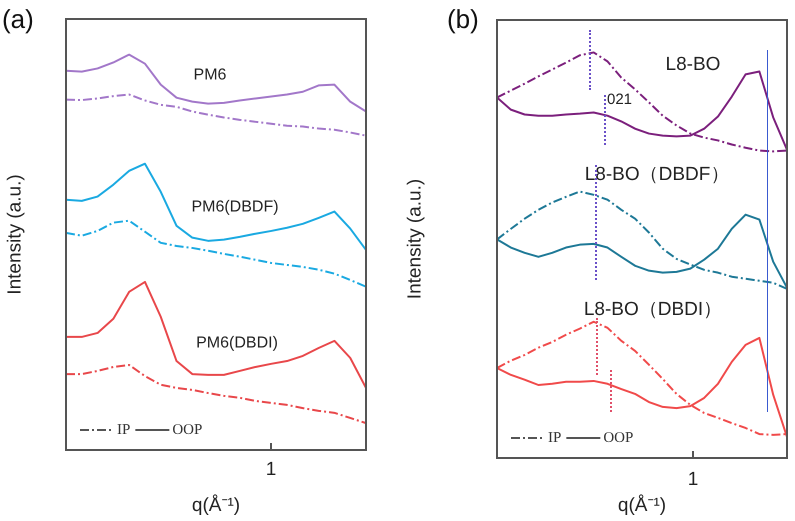 The image size is (795, 521). I want to click on annotation: L8-BO（DBDF）, so click(657, 175).